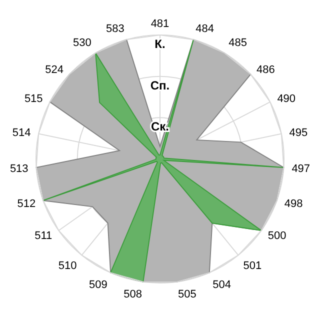  Describe the element at coordinates (160, 24) in the screenshot. I see `spoke-label: 481` at that location.